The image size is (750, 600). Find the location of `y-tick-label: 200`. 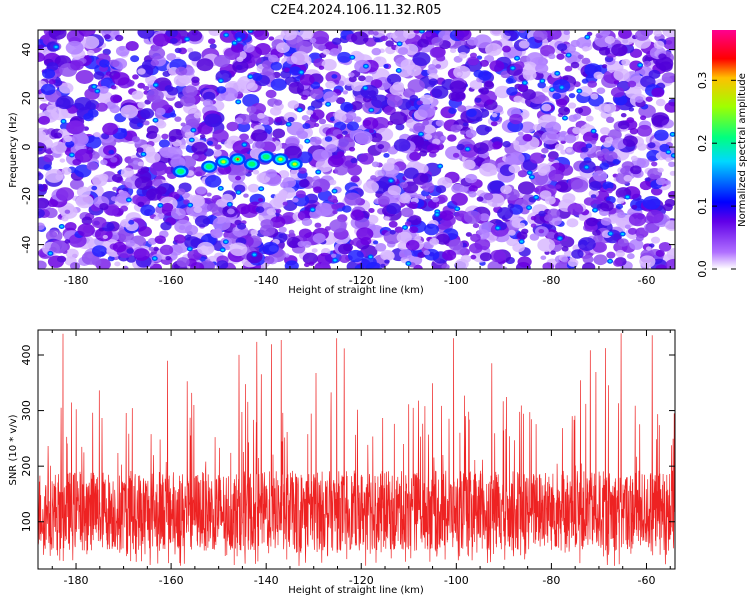

y-tick-label: 200 is located at coordinates (26, 466).